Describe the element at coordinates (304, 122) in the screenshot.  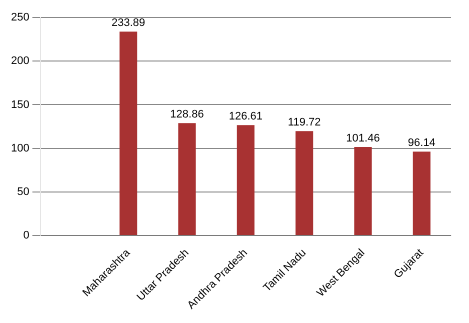
I see `data-label: 119.72` at that location.